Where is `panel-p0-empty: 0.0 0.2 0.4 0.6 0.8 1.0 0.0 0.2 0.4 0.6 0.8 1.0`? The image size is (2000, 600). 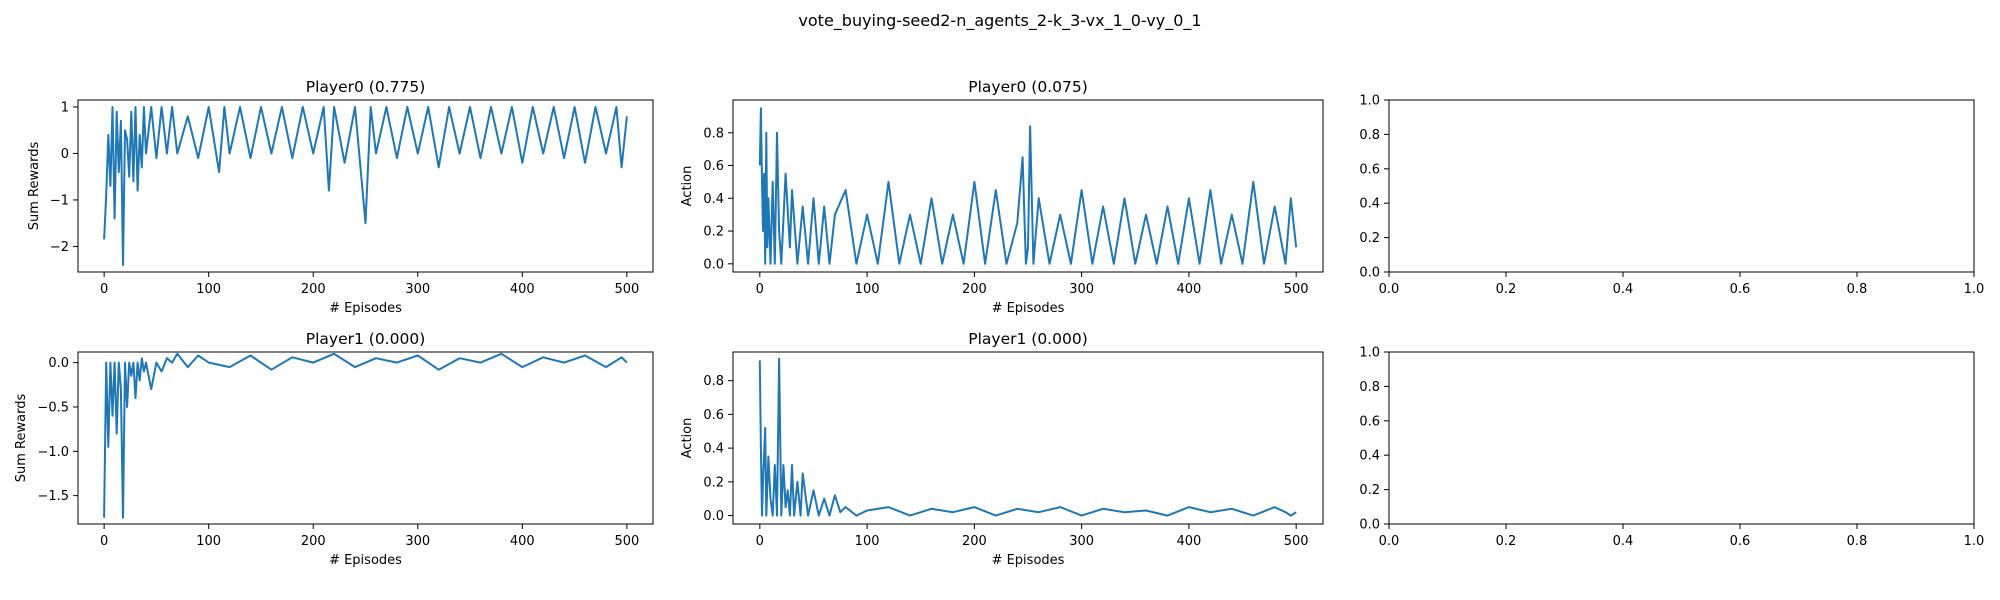
panel-p0-empty: 0.0 0.2 0.4 0.6 0.8 1.0 0.0 0.2 0.4 0.6 0.8 1.0 is located at coordinates (1671, 196).